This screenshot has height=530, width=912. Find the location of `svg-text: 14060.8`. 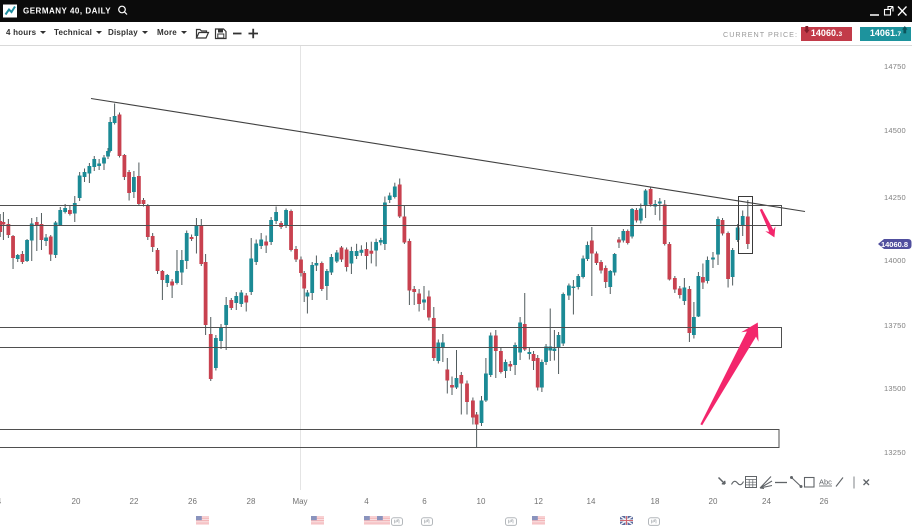

svg-text: 14060.8 is located at coordinates (894, 244).